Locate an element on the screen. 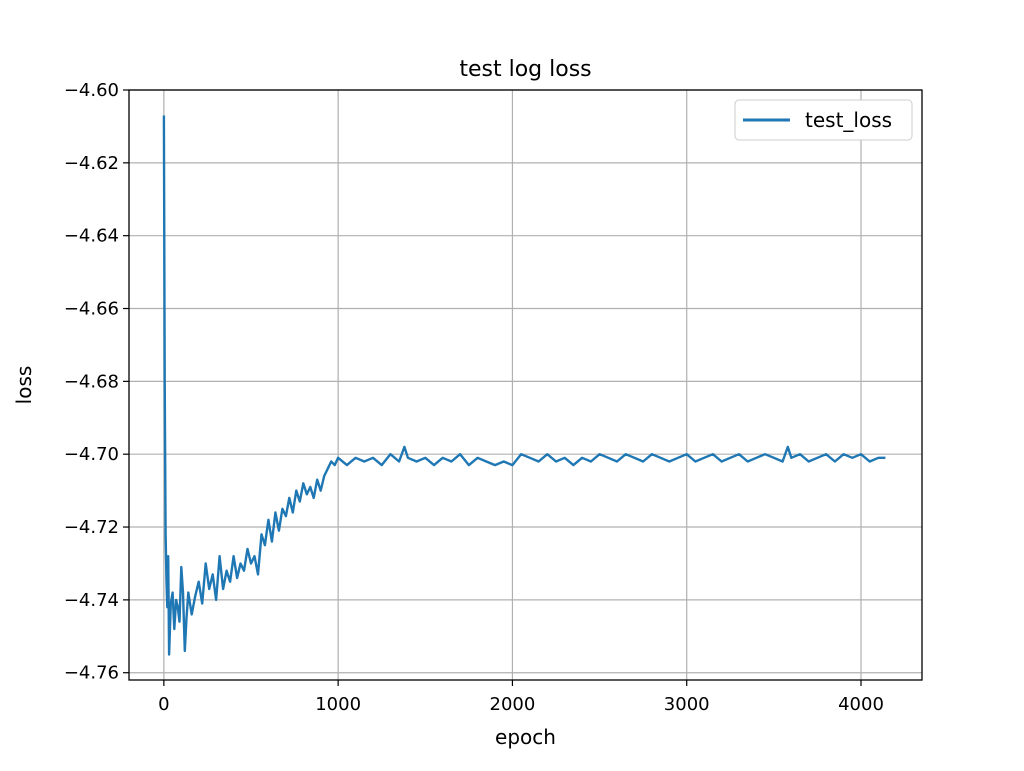 The height and width of the screenshot is (771, 1024). x-axis: 0 1000 2000 3000 4000 is located at coordinates (521, 697).